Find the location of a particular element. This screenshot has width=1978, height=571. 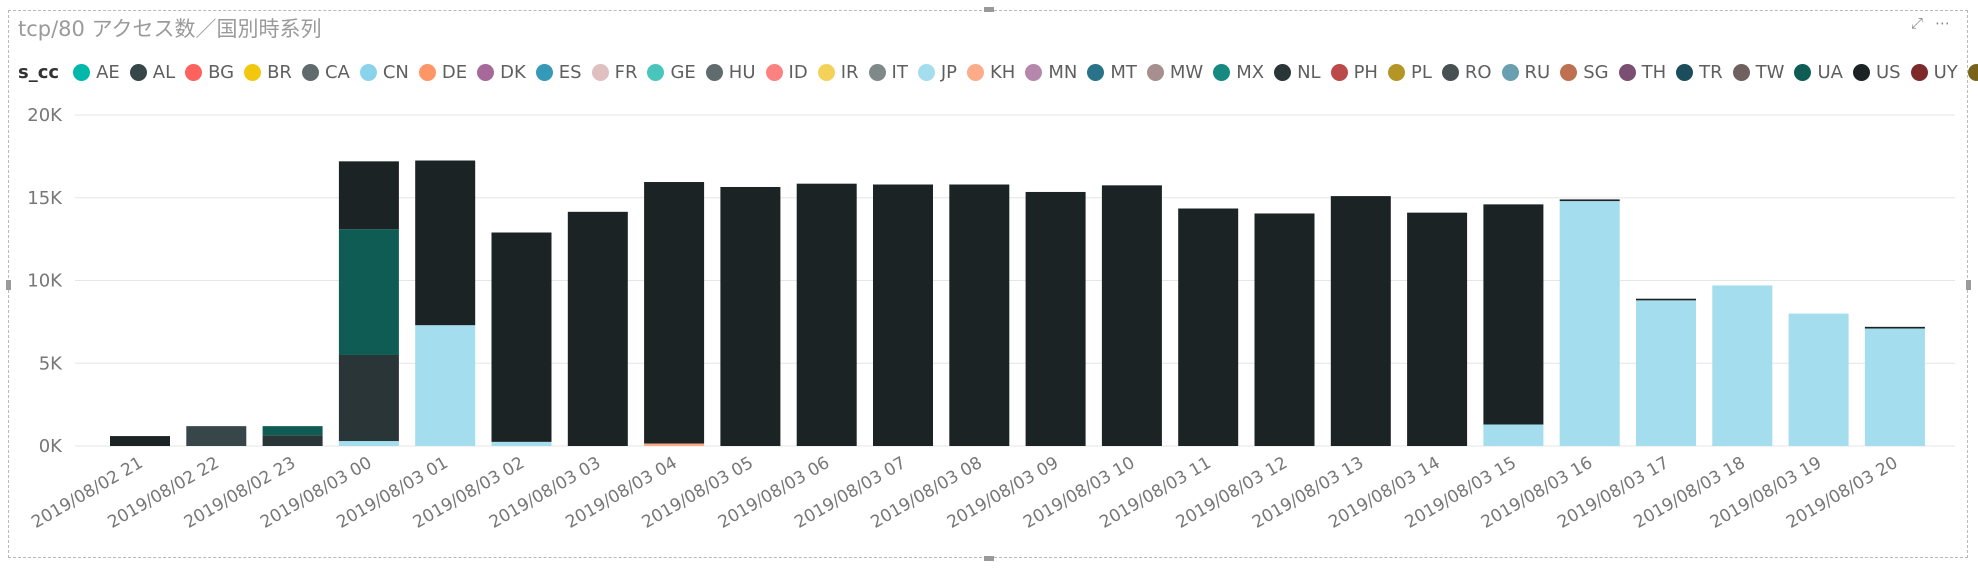

legend-item-ru: RU is located at coordinates (1526, 72).